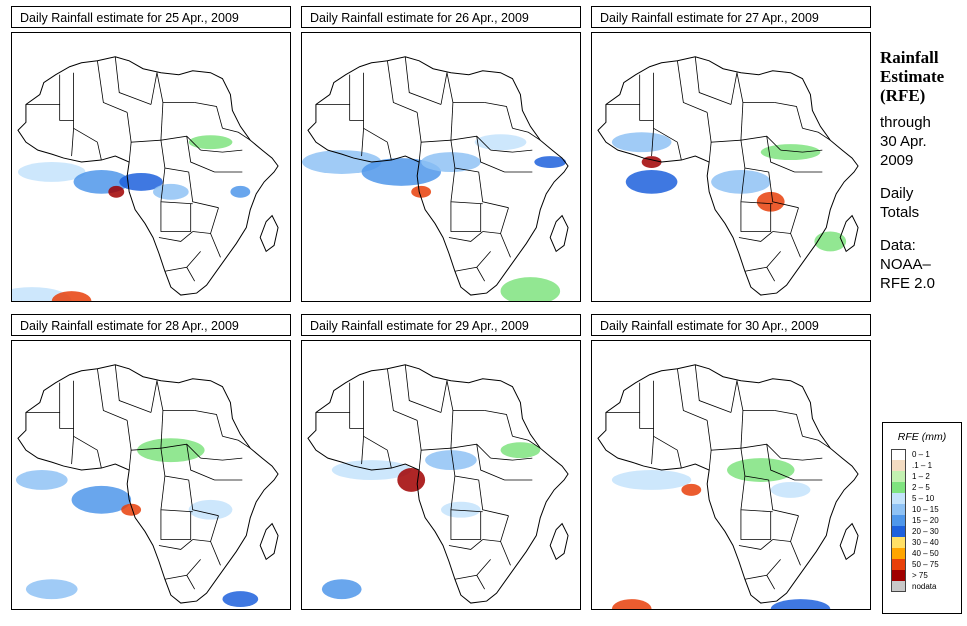 Image resolution: width=967 pixels, height=626 pixels. I want to click on legend-label: 20 – 30, so click(925, 531).